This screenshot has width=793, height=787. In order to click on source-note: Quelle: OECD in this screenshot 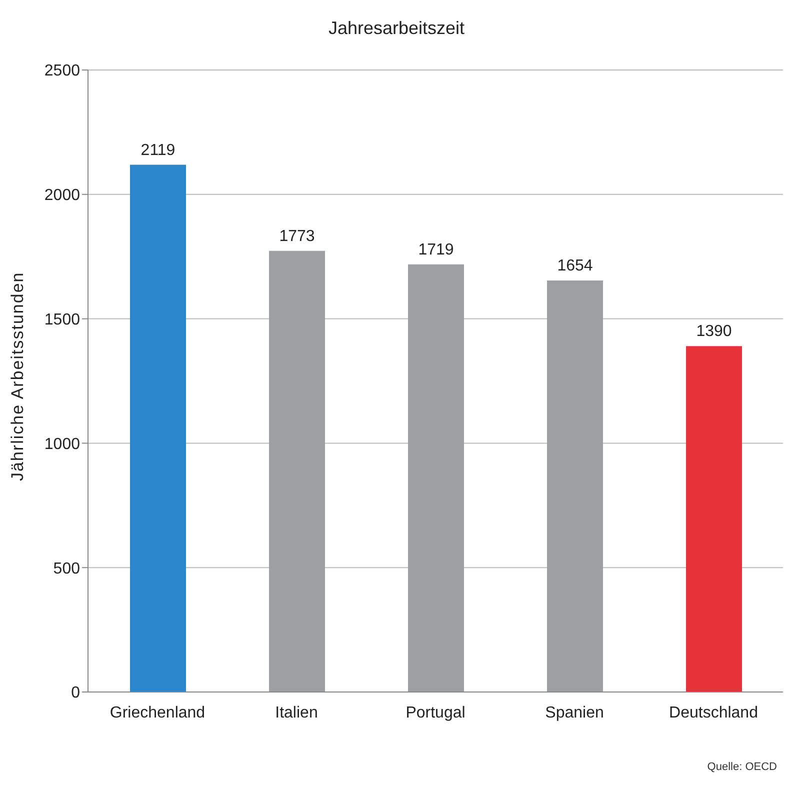, I will do `click(742, 767)`.